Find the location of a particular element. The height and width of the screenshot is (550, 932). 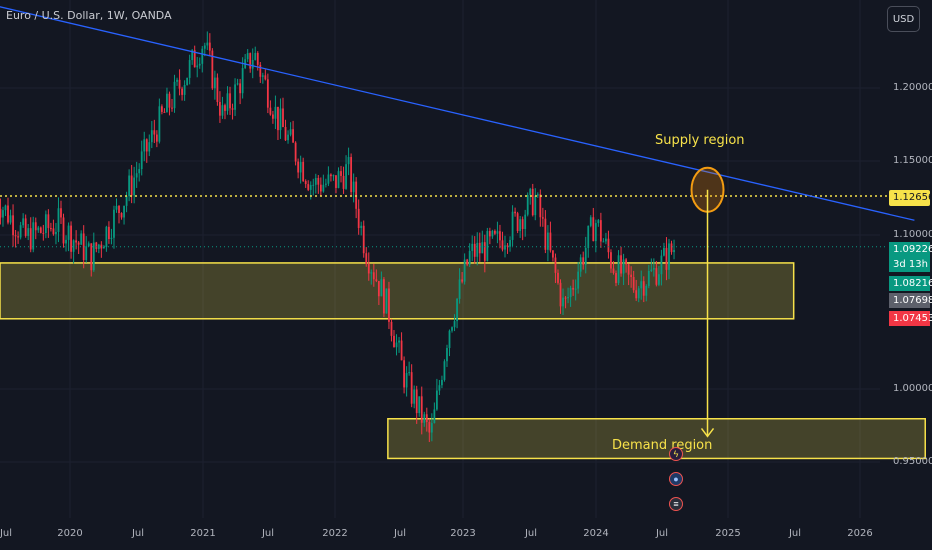

arrow-head is located at coordinates (707, 432).